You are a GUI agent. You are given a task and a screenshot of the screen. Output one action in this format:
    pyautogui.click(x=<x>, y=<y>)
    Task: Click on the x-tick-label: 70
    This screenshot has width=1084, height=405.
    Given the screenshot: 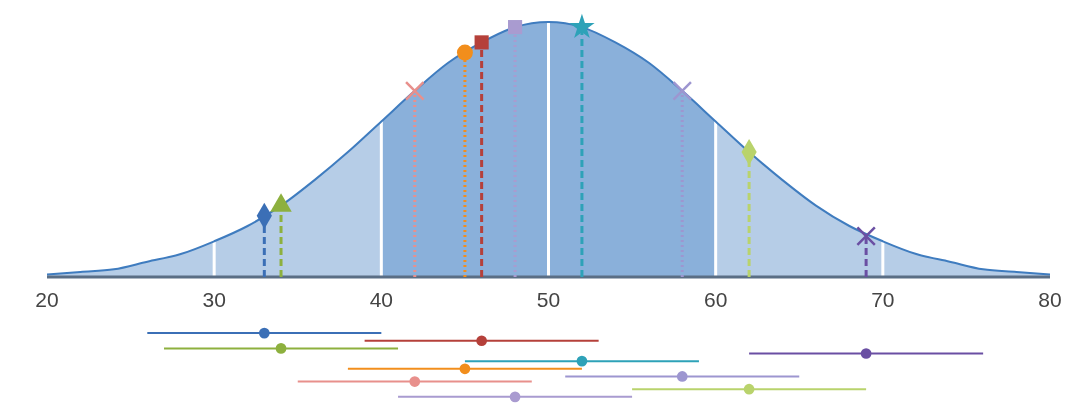 What is the action you would take?
    pyautogui.click(x=883, y=299)
    